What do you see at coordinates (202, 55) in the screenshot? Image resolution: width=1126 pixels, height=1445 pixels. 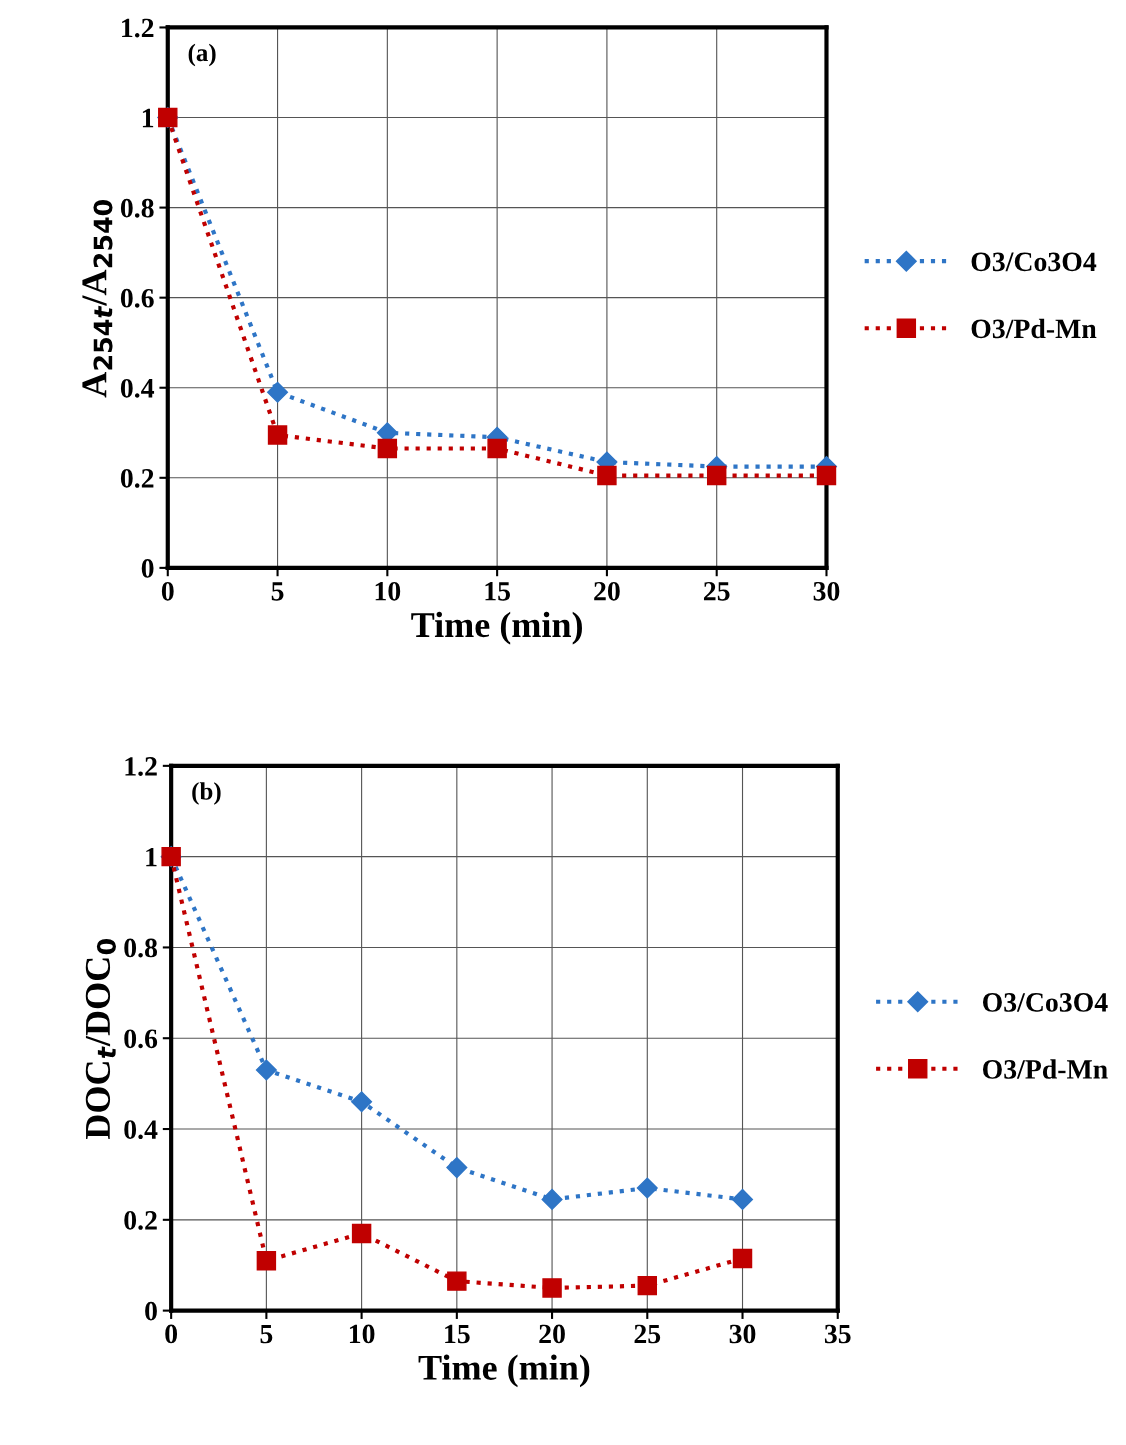 I see `annotation: (a)` at bounding box center [202, 55].